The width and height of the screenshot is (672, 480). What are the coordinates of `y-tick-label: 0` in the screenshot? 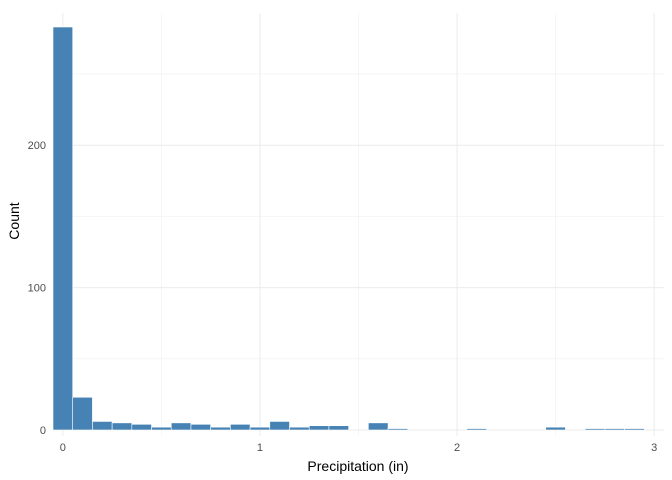 It's located at (43, 431).